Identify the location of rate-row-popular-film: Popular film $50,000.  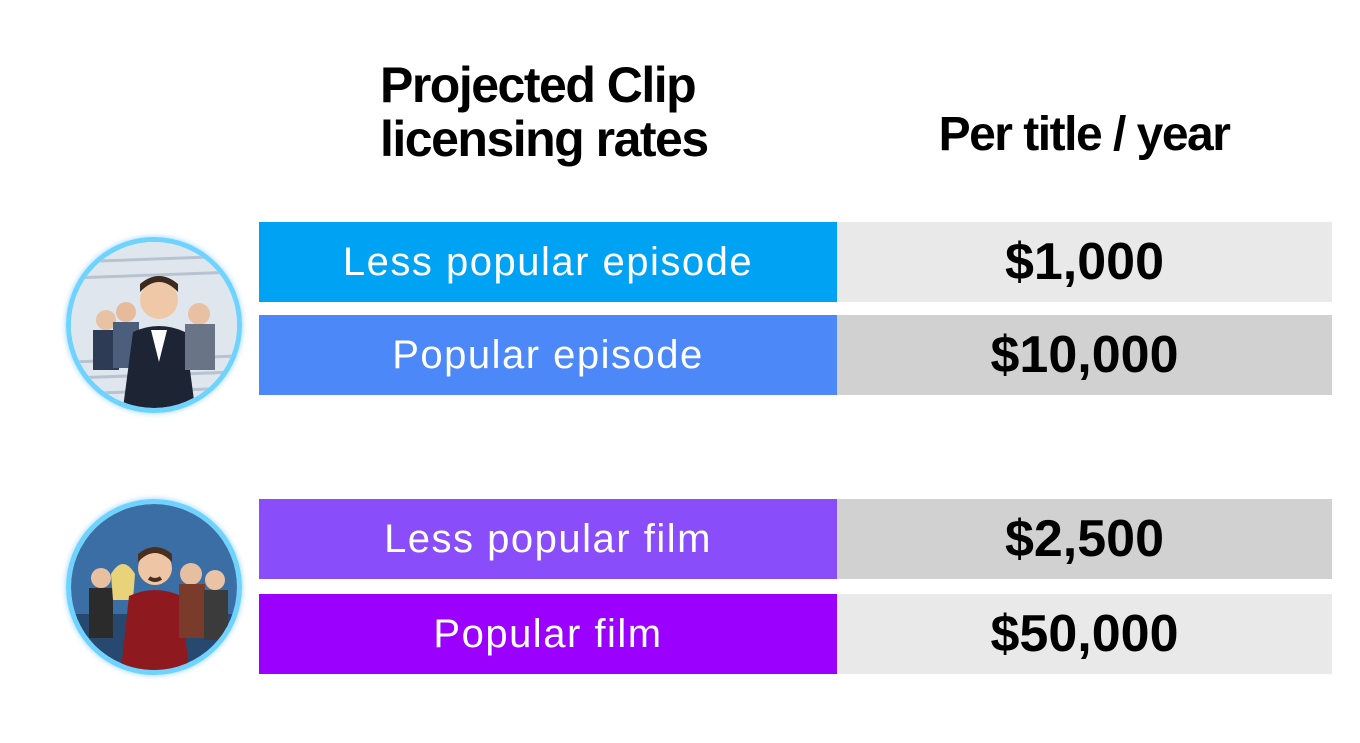
(795, 634).